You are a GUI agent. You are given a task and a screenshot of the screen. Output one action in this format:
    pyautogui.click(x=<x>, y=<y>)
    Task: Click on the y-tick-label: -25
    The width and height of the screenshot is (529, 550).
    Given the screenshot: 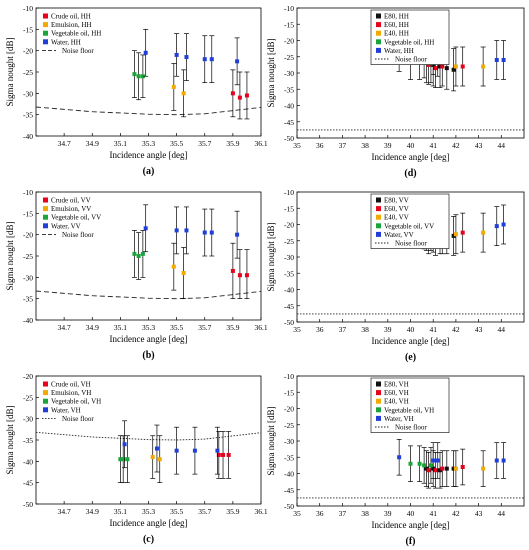 What is the action you would take?
    pyautogui.click(x=289, y=425)
    